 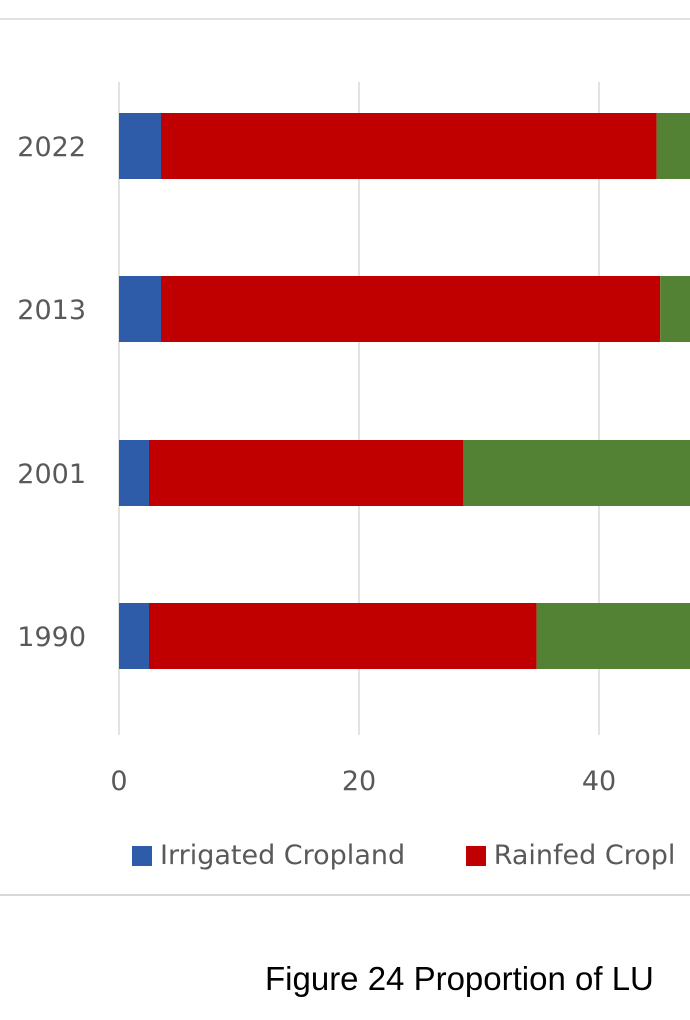 What do you see at coordinates (584, 855) in the screenshot?
I see `legend-label-rainfed-cropland: Rainfed Cropl` at bounding box center [584, 855].